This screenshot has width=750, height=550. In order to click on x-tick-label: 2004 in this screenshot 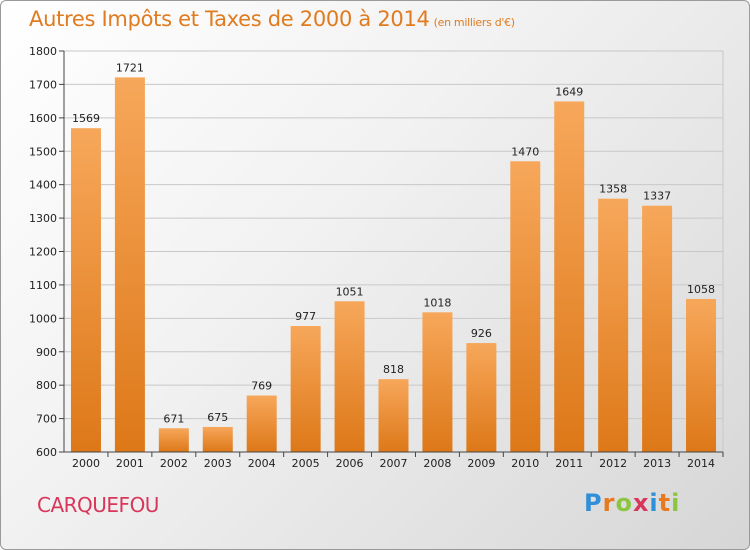, I will do `click(262, 463)`.